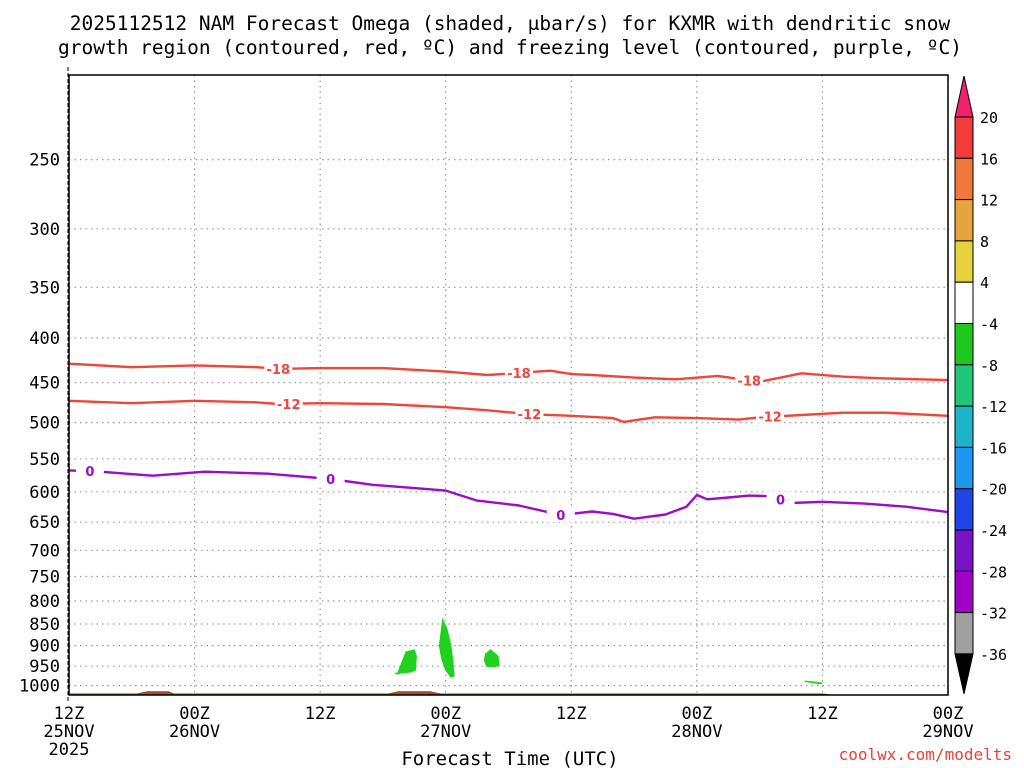 The height and width of the screenshot is (768, 1024). Describe the element at coordinates (44, 493) in the screenshot. I see `y-tick-label: 600` at that location.